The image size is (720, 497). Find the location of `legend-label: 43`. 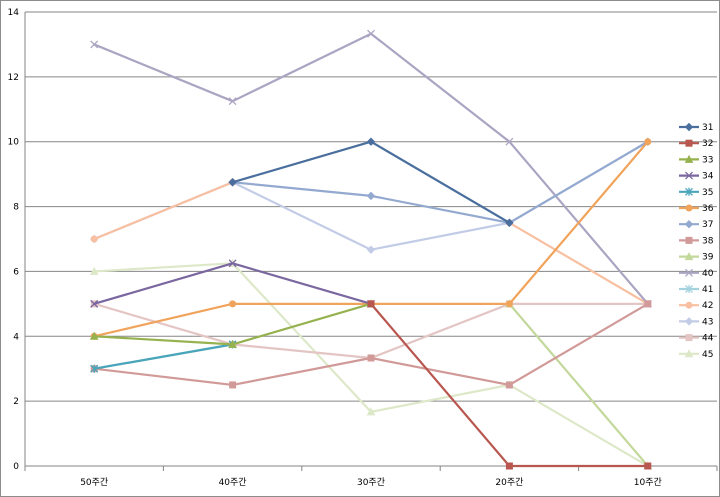

legend-label: 43 is located at coordinates (707, 322).